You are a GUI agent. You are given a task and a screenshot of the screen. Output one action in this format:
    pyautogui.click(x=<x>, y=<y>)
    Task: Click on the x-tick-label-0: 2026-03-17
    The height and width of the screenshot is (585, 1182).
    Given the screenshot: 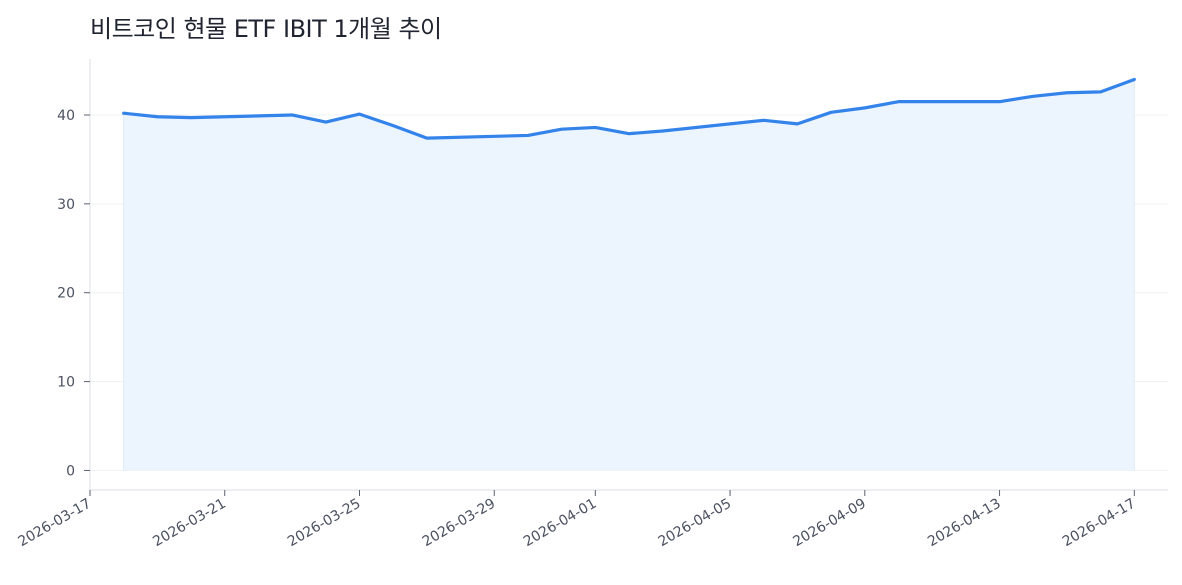 What is the action you would take?
    pyautogui.click(x=55, y=523)
    